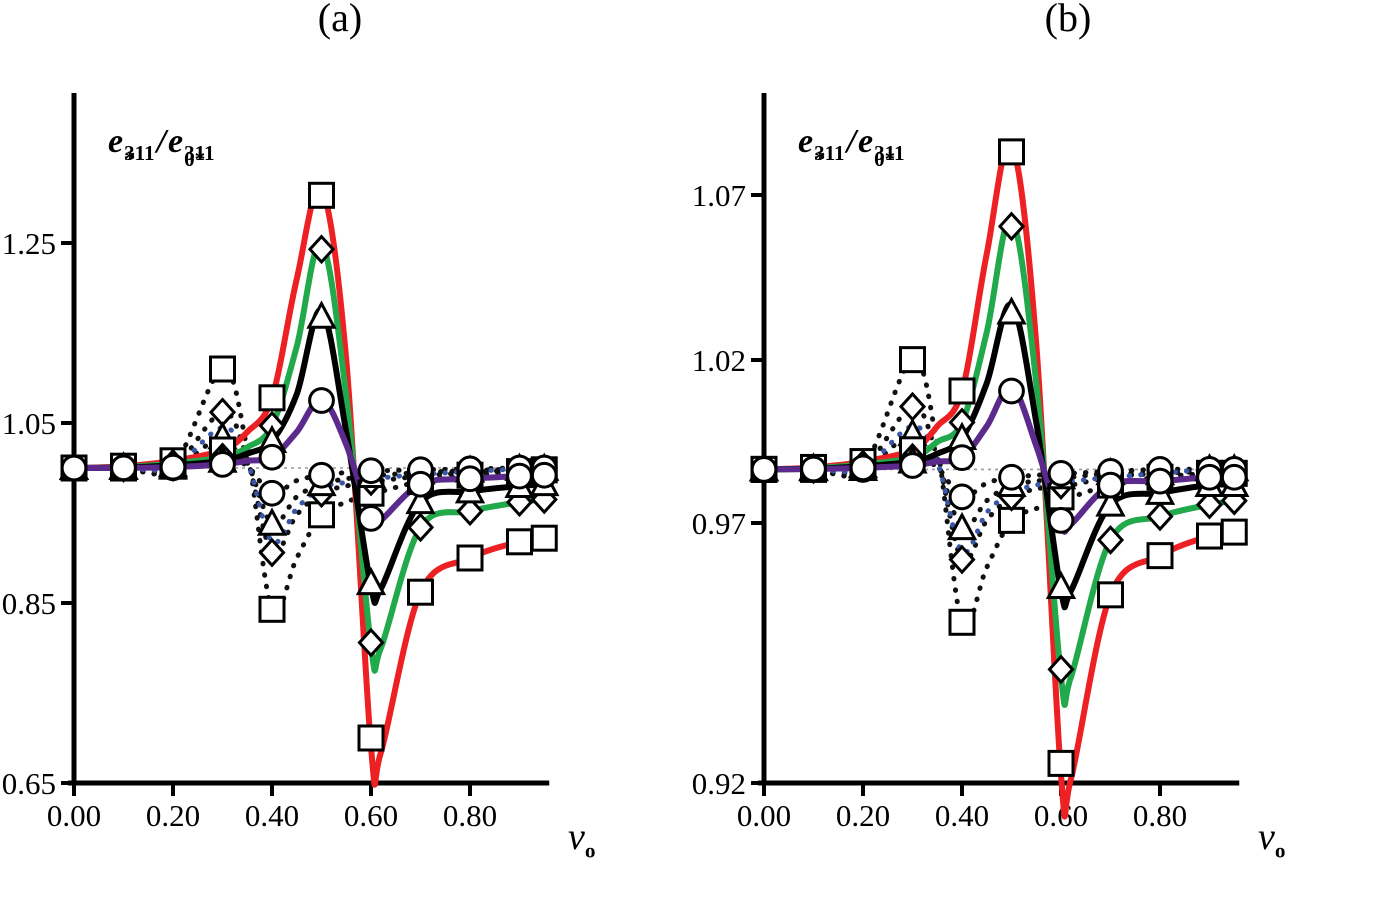  I want to click on panel-b-xtick-4: 0.80, so click(1160, 815).